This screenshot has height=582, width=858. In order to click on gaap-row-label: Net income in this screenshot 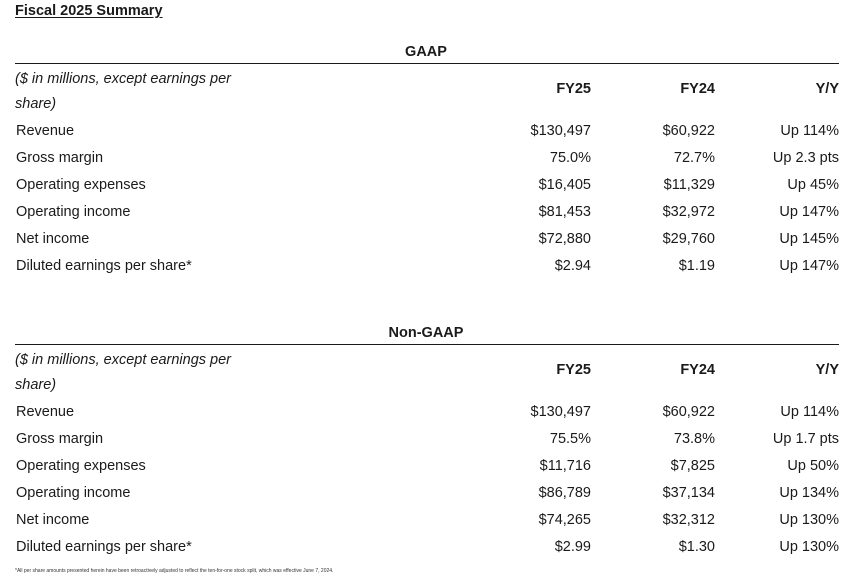, I will do `click(53, 239)`.